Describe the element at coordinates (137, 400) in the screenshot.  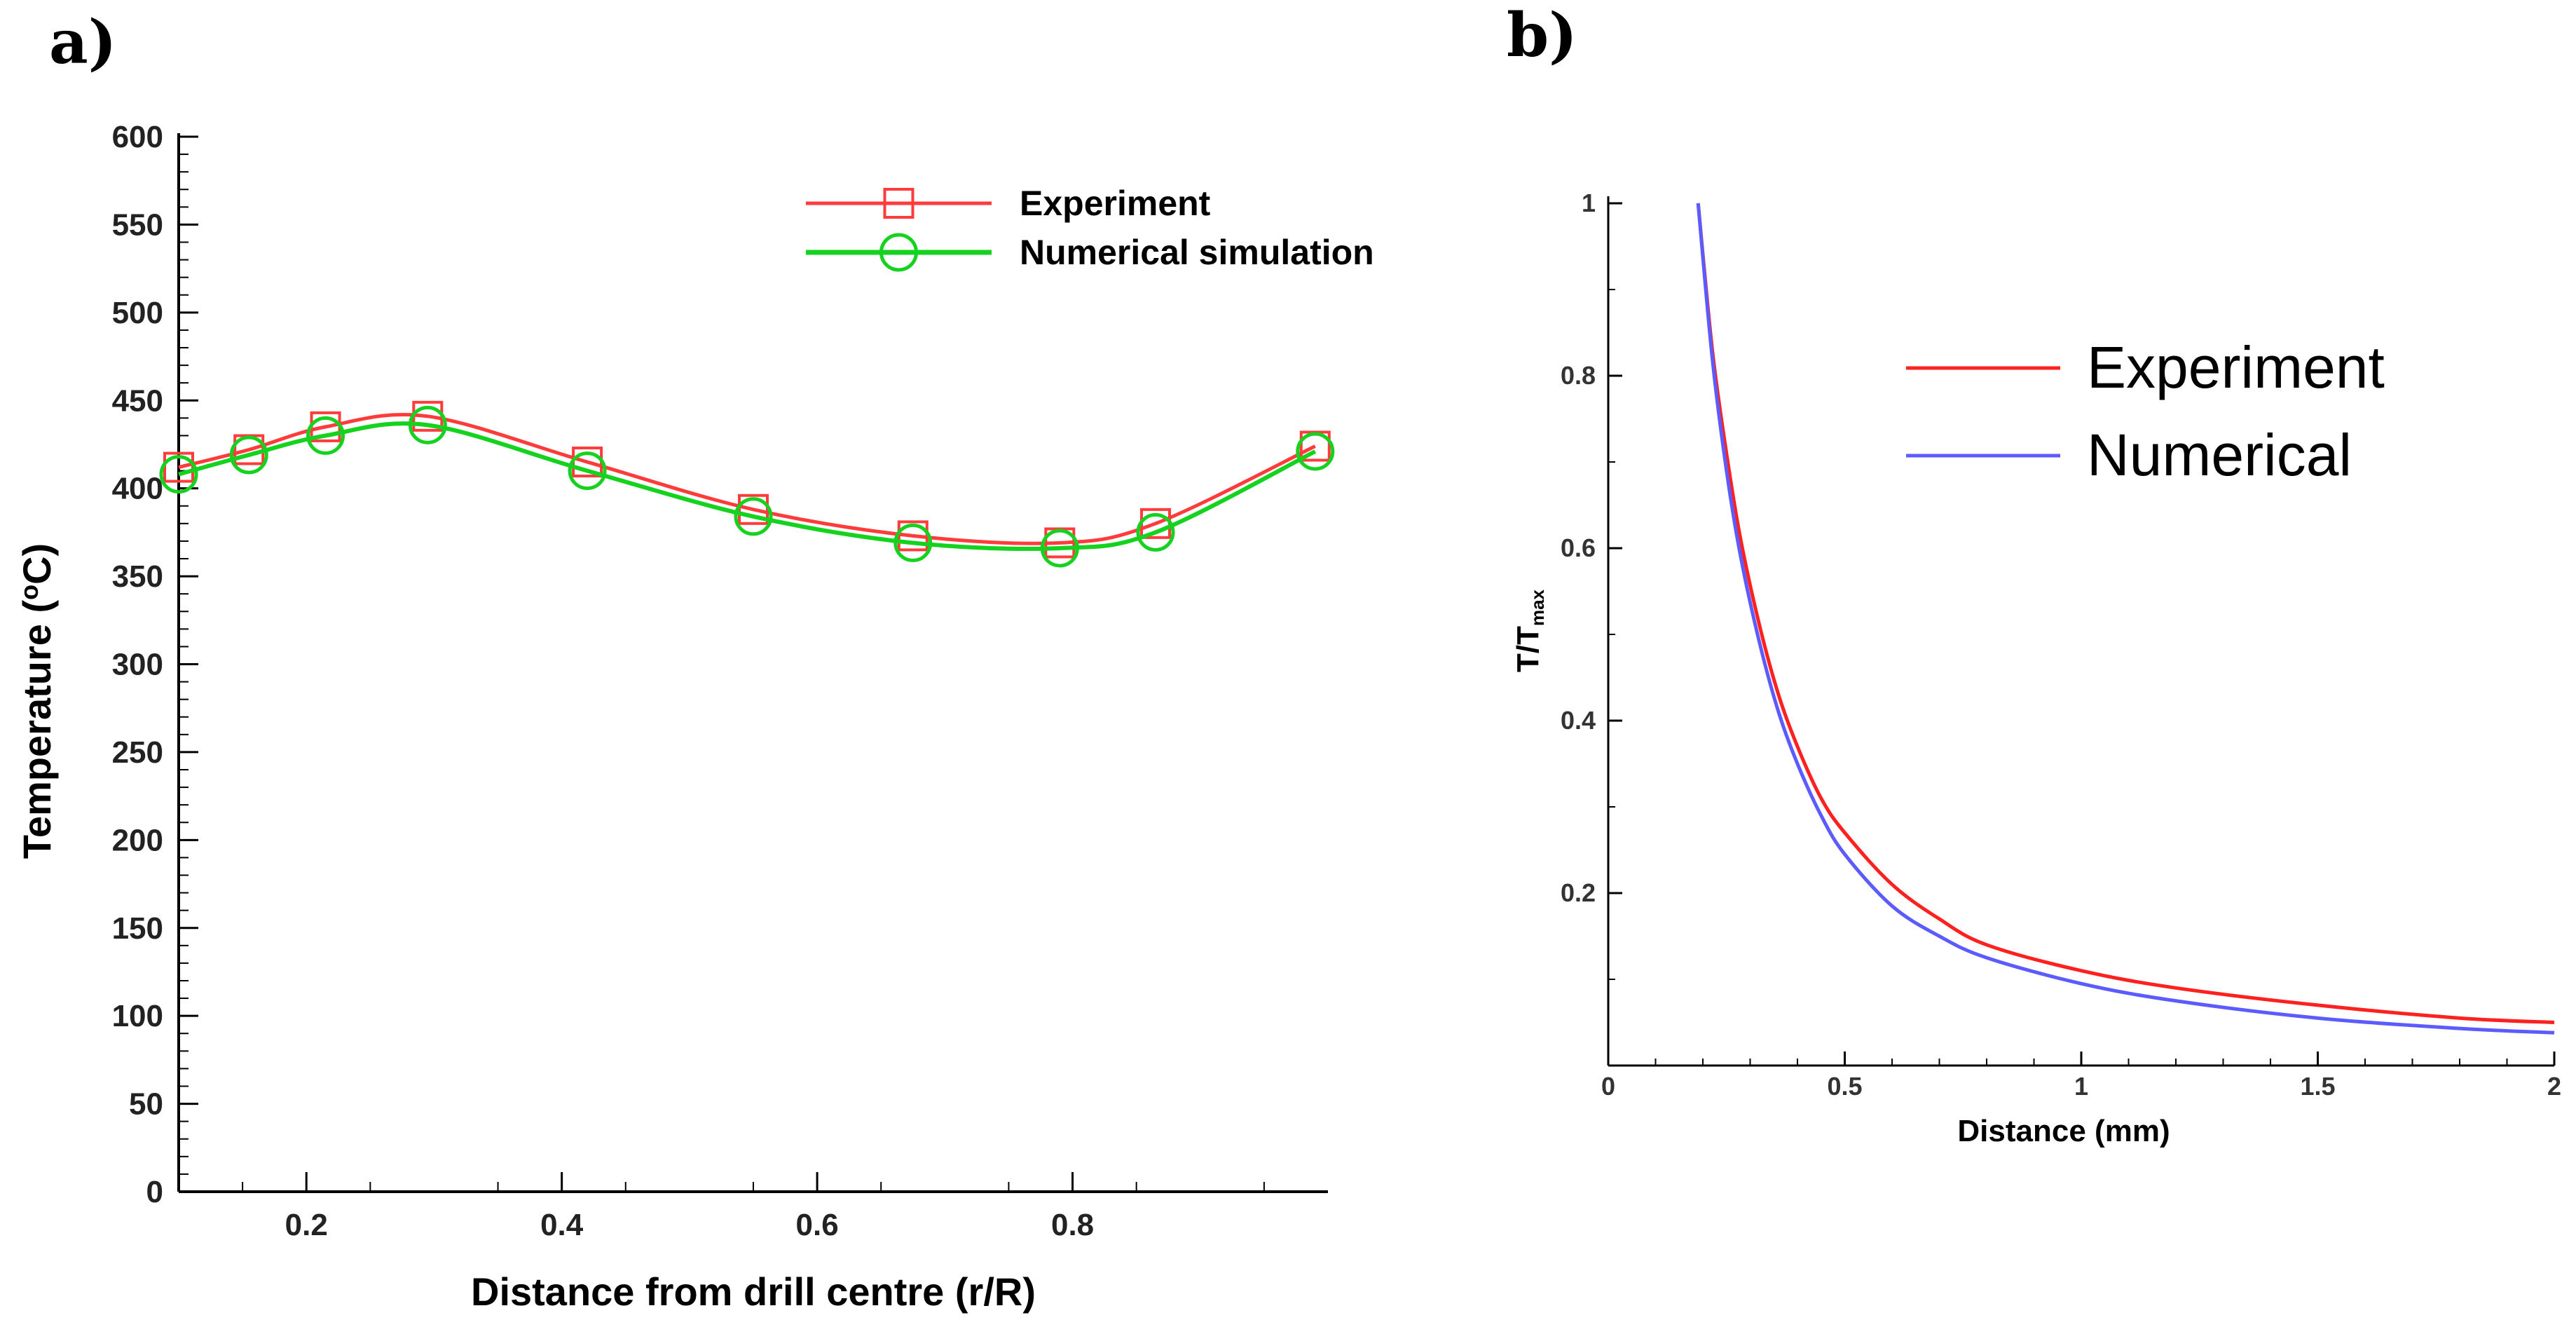
I see `panel-a-y-tick-label: 450` at that location.